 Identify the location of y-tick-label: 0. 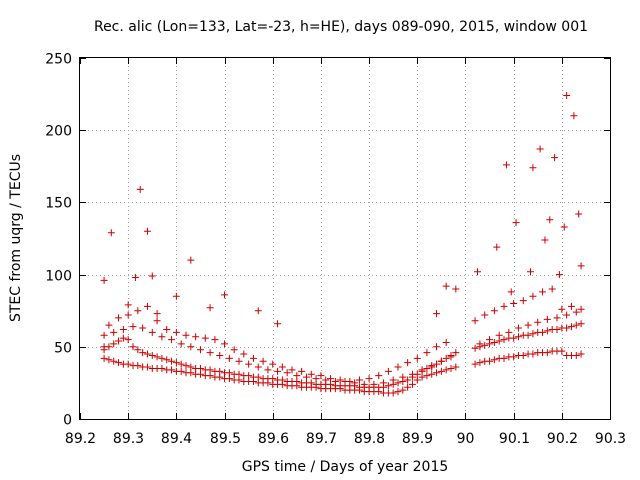
(67, 421).